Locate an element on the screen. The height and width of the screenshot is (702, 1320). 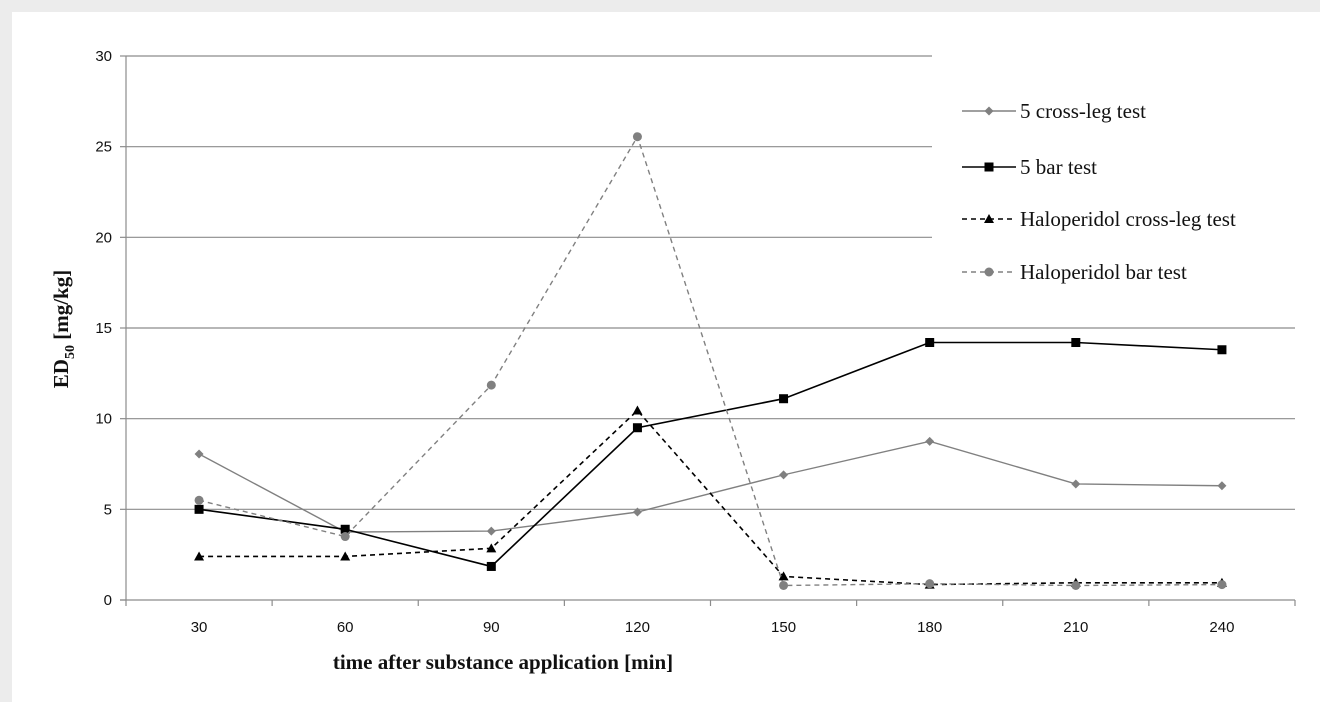
y-tick-label: 30 is located at coordinates (103, 56).